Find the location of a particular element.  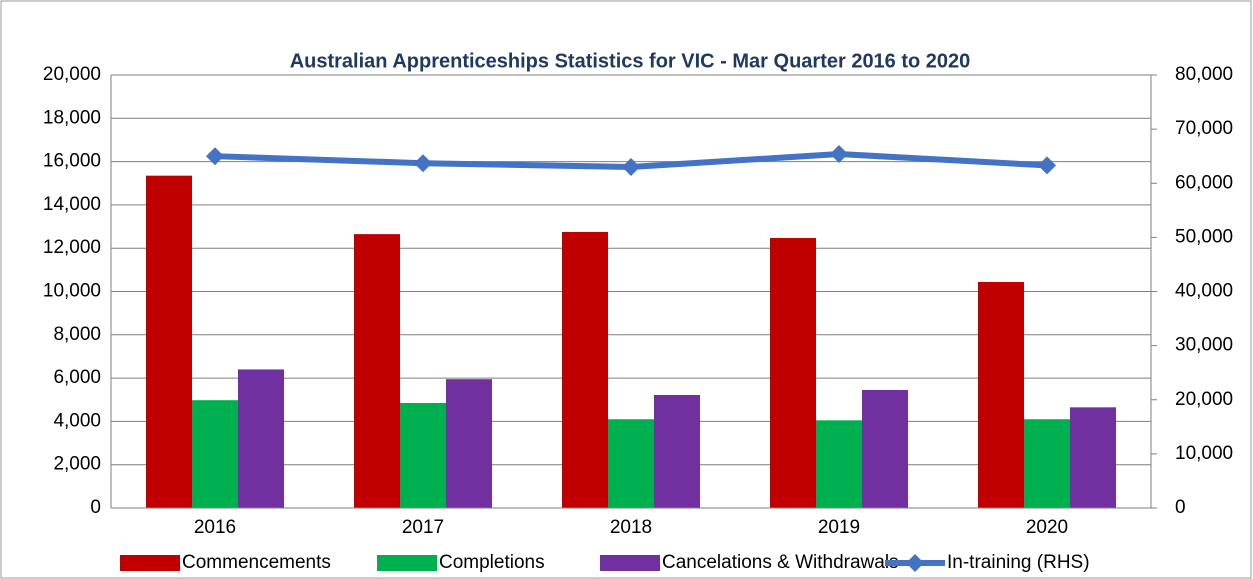

legend-label: Commencements is located at coordinates (256, 562).